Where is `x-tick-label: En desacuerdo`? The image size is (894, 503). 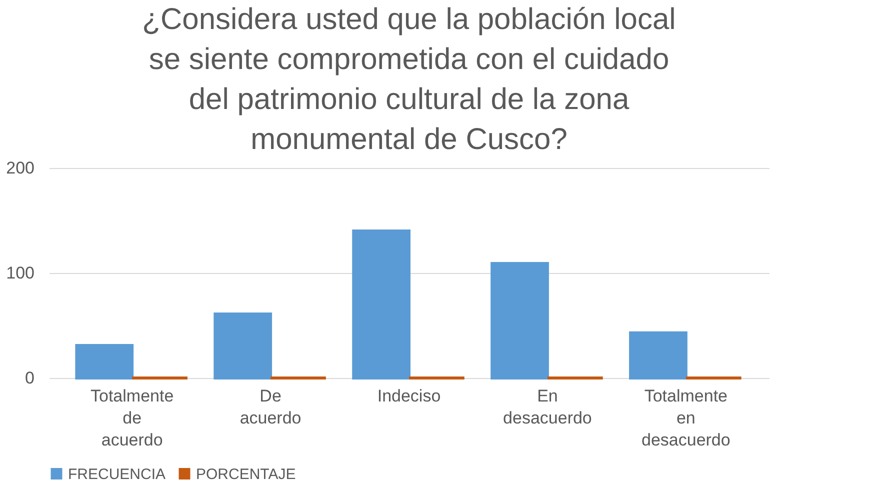
x-tick-label: En desacuerdo is located at coordinates (547, 407).